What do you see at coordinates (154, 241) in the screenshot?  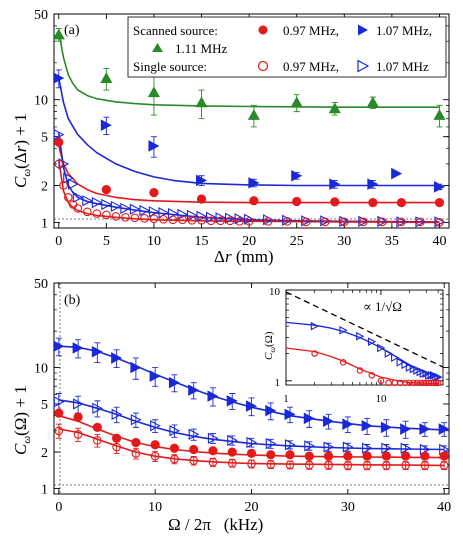 I see `panel-a-x-tick-label: 10` at bounding box center [154, 241].